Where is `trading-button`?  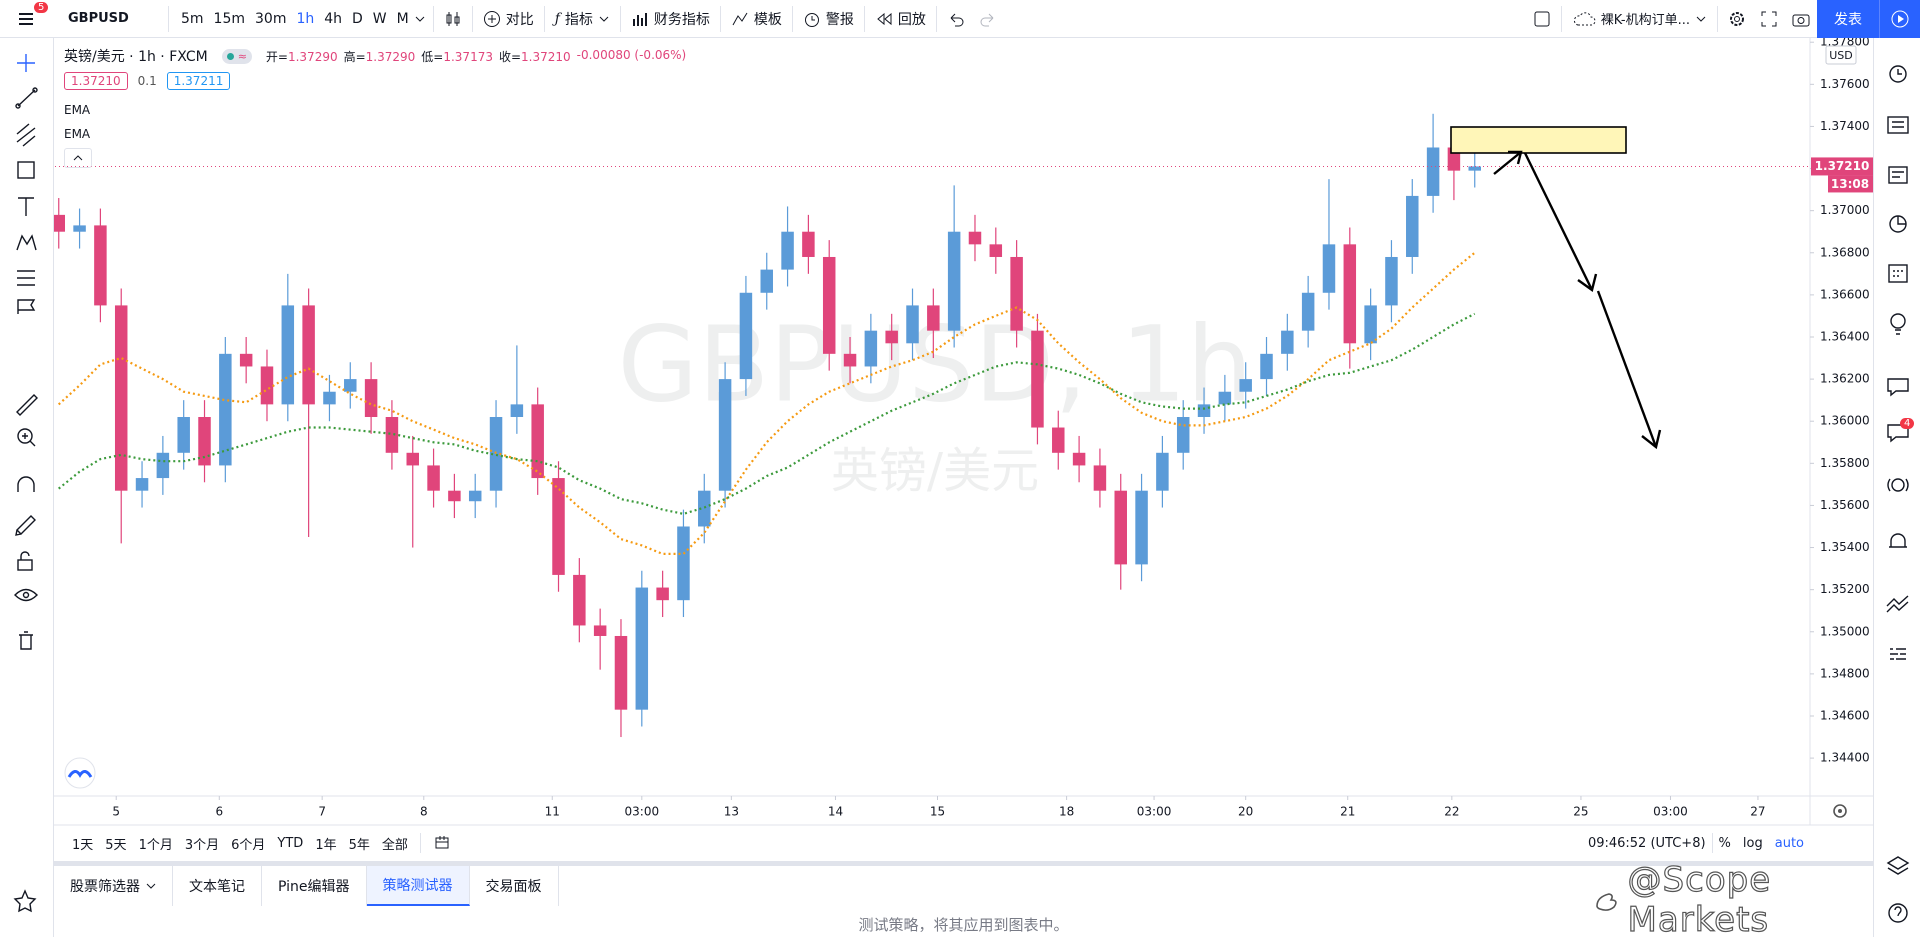
trading-button is located at coordinates (1897, 604).